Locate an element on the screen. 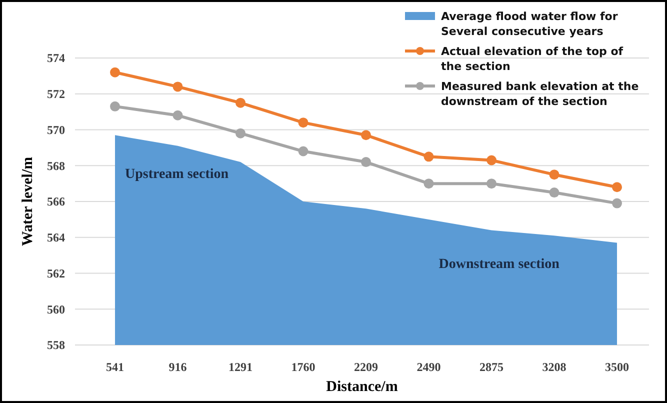  y-tick-label: 562 is located at coordinates (56, 273).